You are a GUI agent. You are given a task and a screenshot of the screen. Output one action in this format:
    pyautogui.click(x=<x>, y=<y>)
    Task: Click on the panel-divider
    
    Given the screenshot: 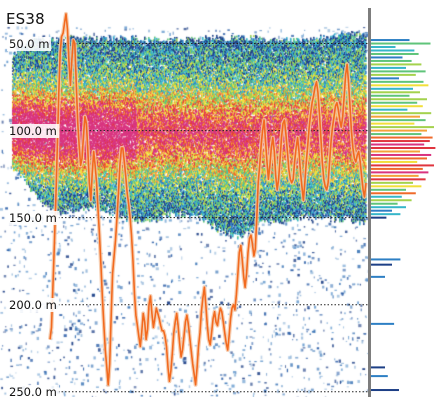 What is the action you would take?
    pyautogui.click(x=369, y=202)
    